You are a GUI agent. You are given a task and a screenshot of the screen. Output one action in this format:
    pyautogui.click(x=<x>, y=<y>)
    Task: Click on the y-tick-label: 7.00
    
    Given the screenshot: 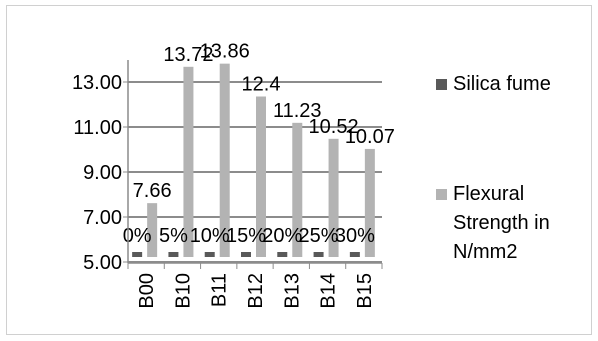 What is the action you would take?
    pyautogui.click(x=102, y=218)
    